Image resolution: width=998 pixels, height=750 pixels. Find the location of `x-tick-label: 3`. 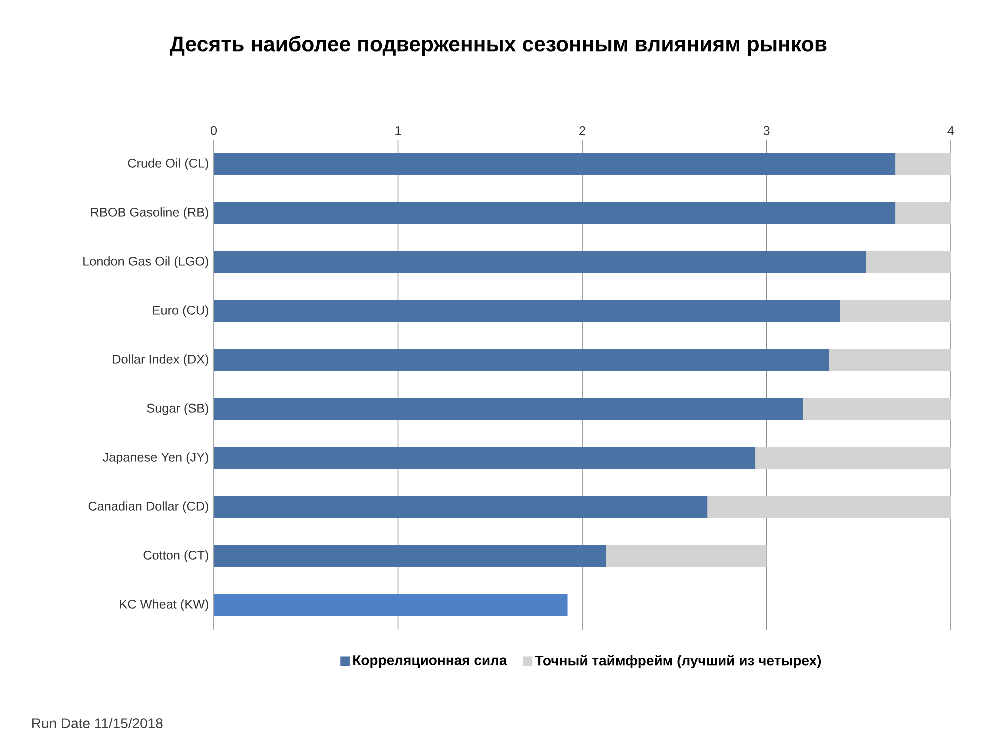

x-tick-label: 3 is located at coordinates (767, 131).